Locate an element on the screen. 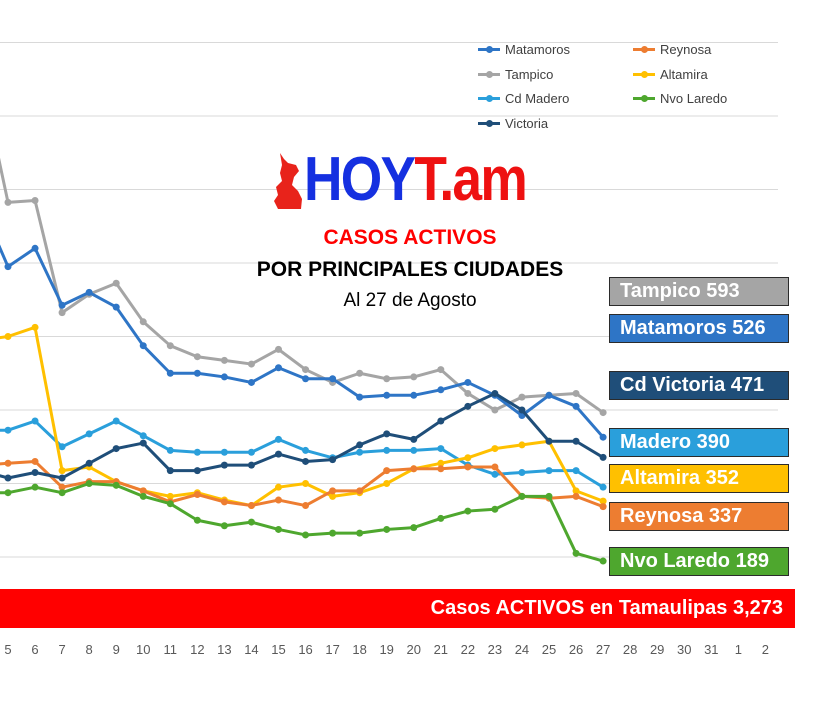 The height and width of the screenshot is (720, 815). total-banner: Casos ACTIVOS en Tamaulipas 3,273 is located at coordinates (397, 608).